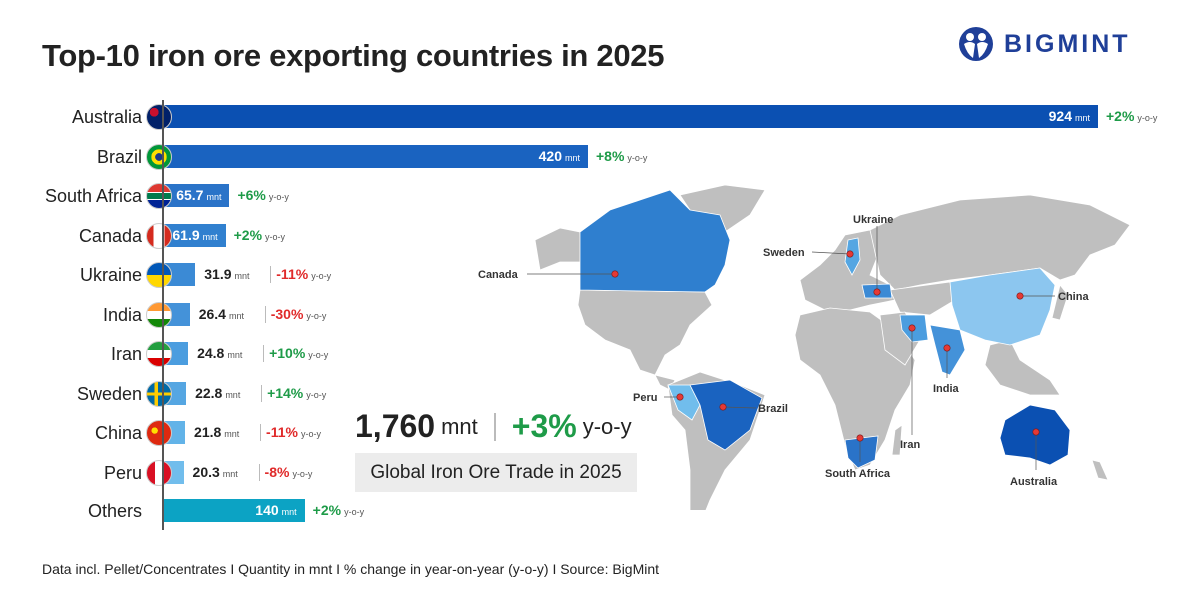 The width and height of the screenshot is (1200, 600). What do you see at coordinates (93, 196) in the screenshot?
I see `category-label: South Africa` at bounding box center [93, 196].